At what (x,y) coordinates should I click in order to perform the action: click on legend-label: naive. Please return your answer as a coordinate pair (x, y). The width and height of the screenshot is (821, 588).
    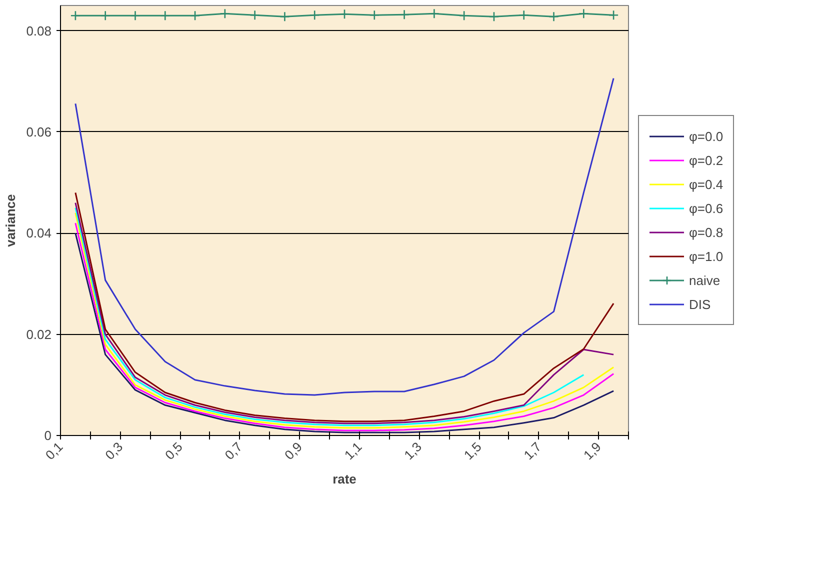
    Looking at the image, I should click on (704, 280).